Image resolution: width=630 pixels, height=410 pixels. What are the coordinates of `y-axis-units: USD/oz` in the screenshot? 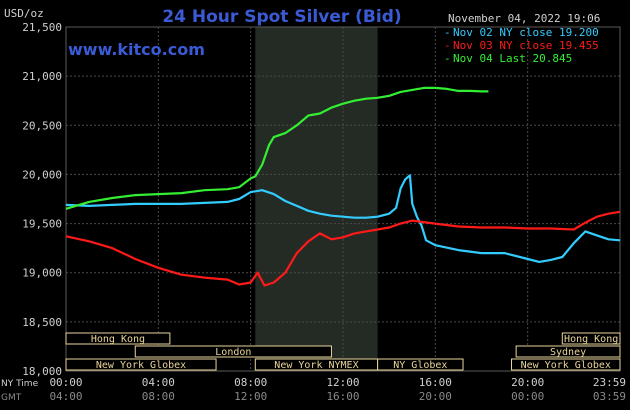 It's located at (24, 13).